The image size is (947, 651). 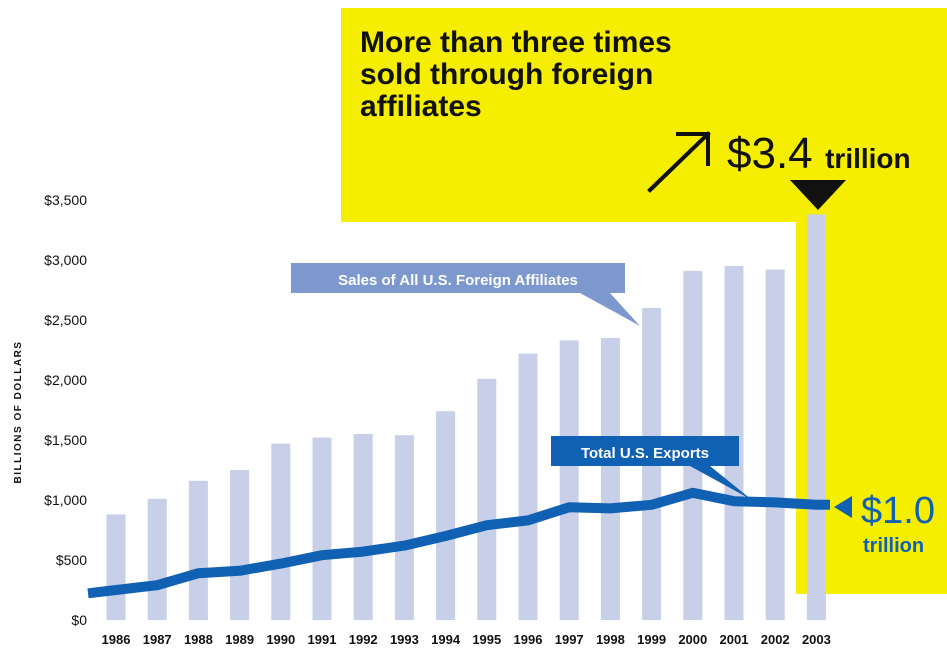 I want to click on bar-1996, so click(x=528, y=486).